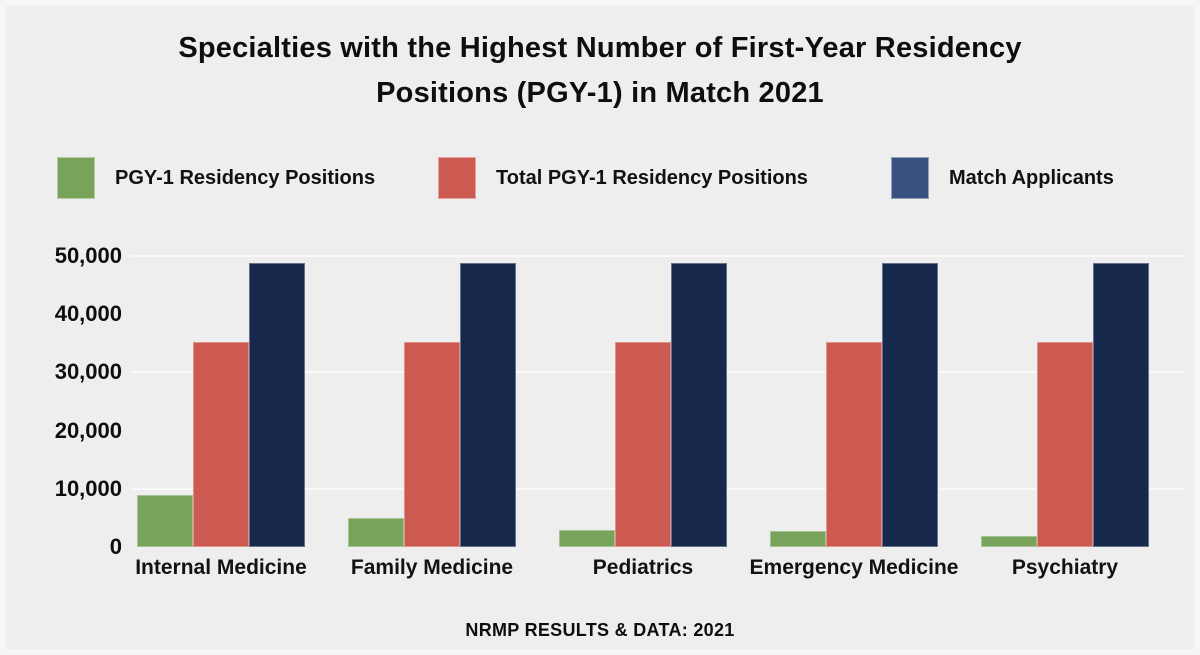 The width and height of the screenshot is (1200, 655). Describe the element at coordinates (88, 430) in the screenshot. I see `y-axis-tick-label: 20,000` at that location.